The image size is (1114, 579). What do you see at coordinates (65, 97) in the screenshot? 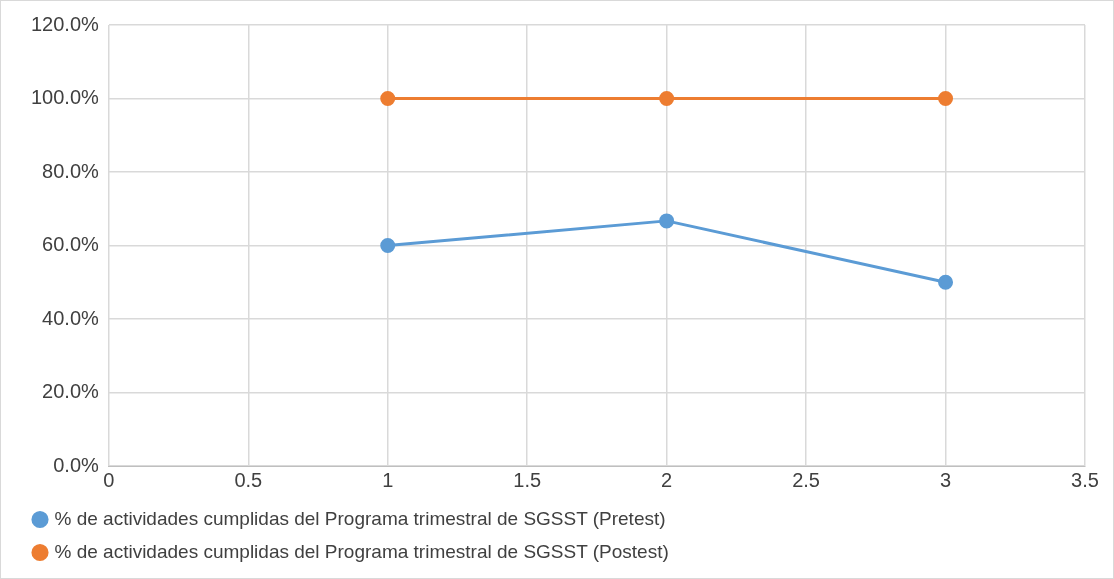
I see `y-tick-label: 100.0%` at bounding box center [65, 97].